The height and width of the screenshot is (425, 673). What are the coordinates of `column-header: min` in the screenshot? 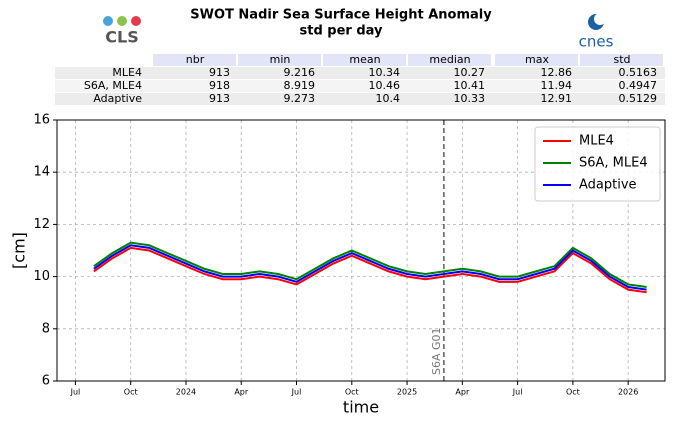 It's located at (280, 59).